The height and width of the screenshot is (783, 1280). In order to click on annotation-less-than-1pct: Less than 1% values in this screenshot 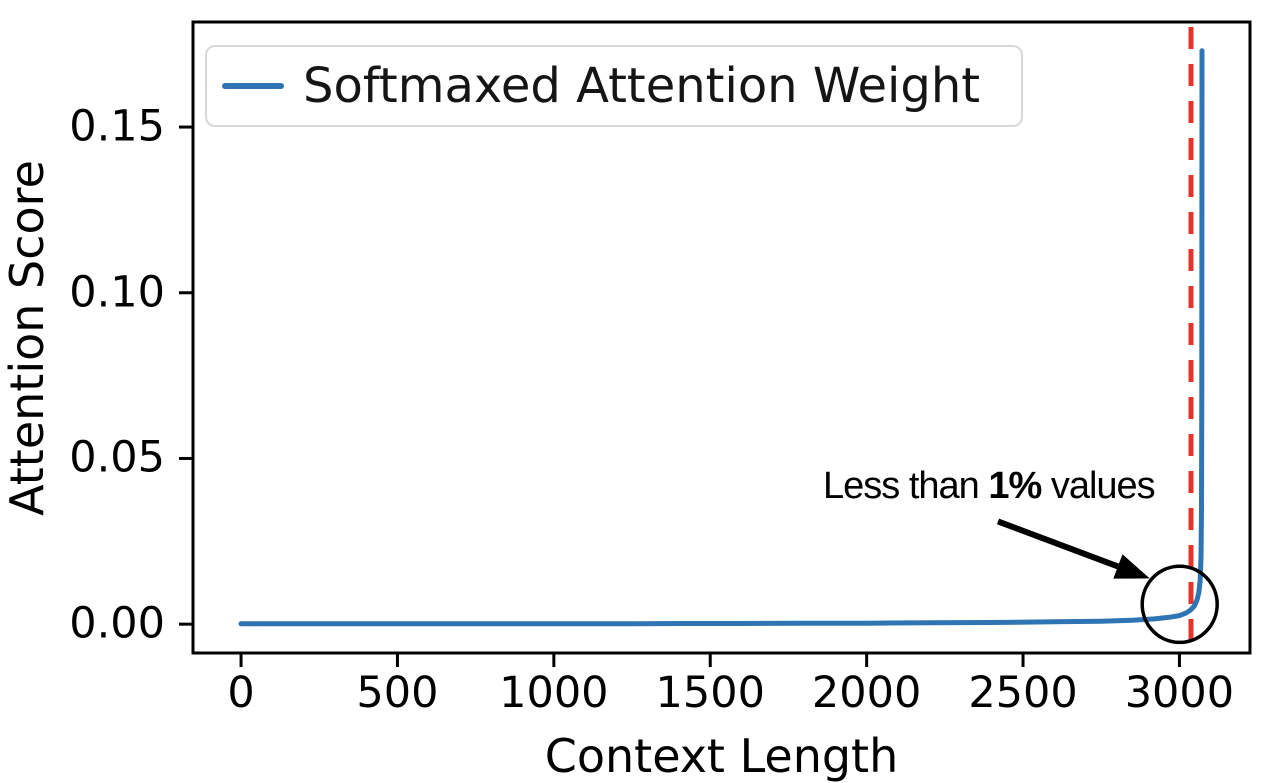, I will do `click(989, 486)`.